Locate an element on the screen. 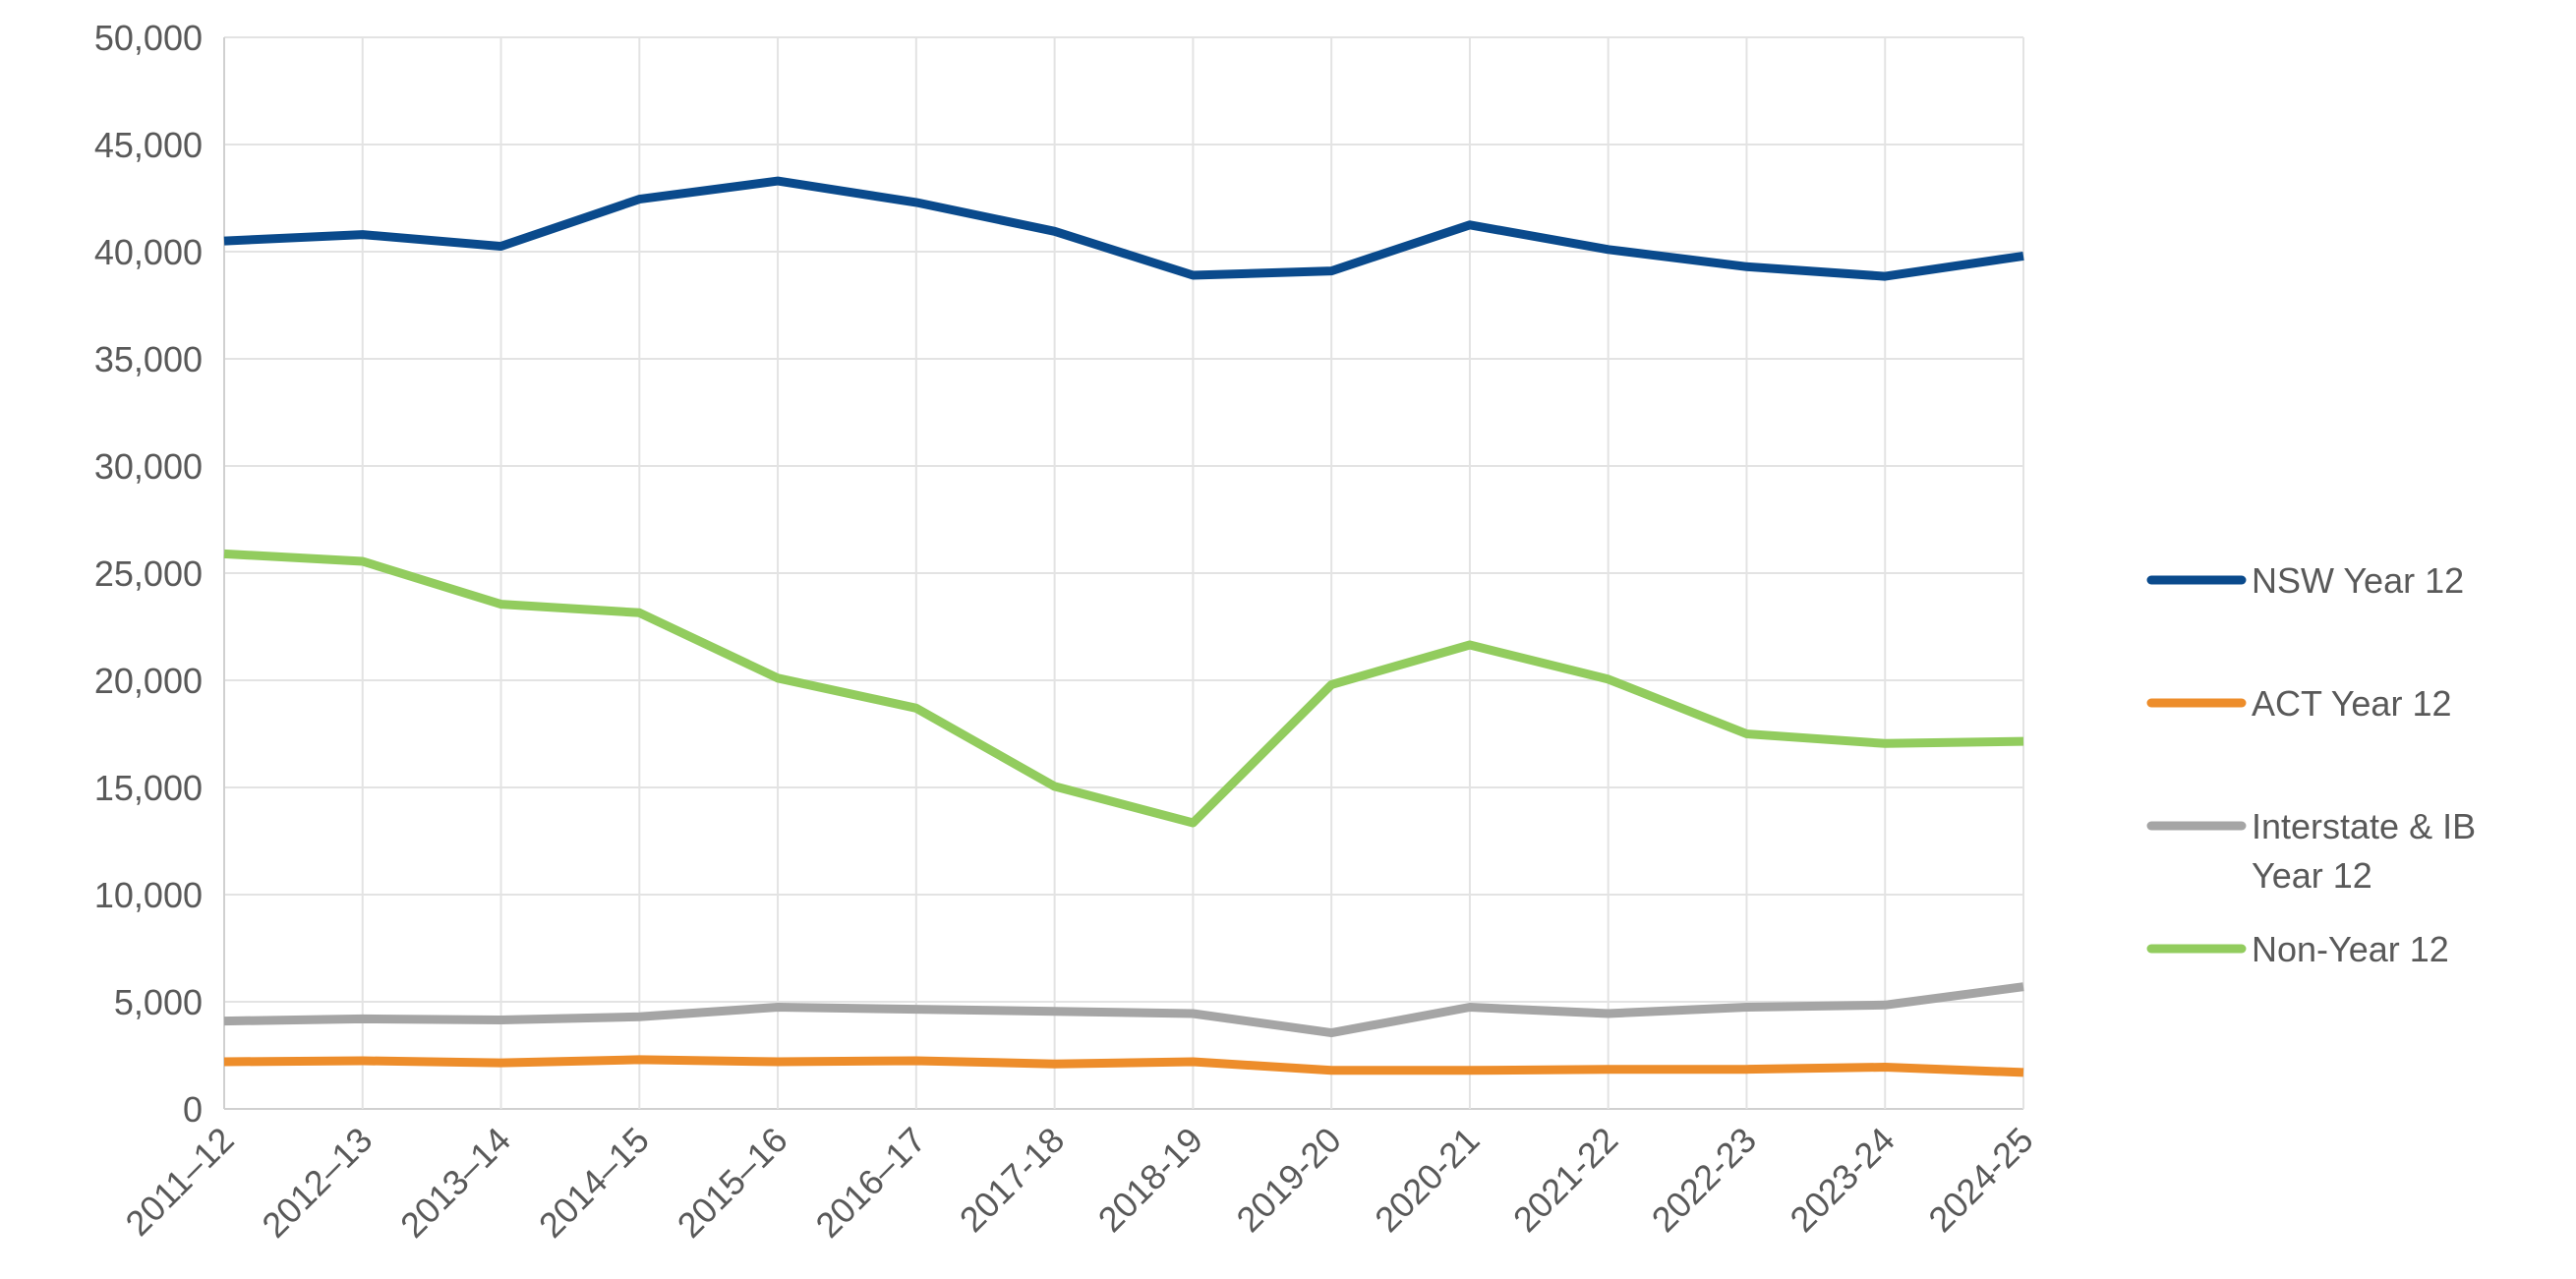 This screenshot has height=1279, width=2576. x-tick-label: 2020-21 is located at coordinates (1427, 1180).